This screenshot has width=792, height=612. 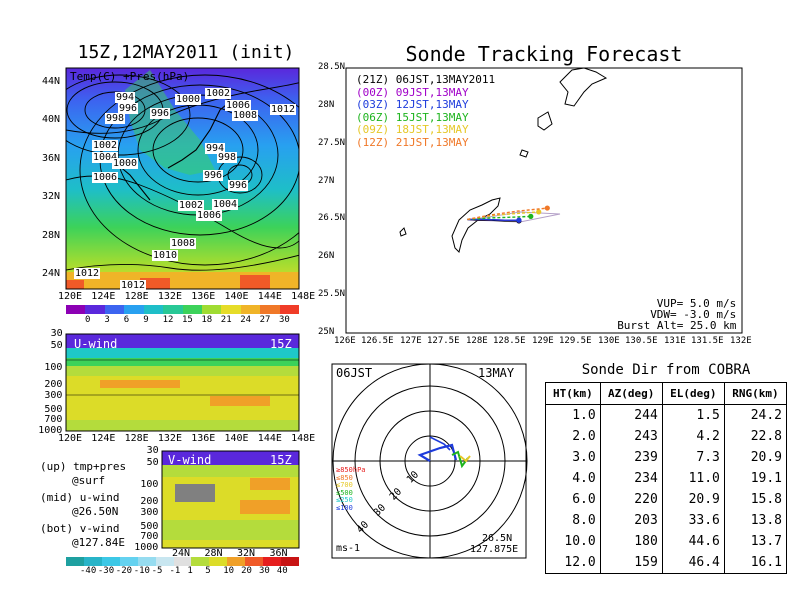 I want to click on notes-up-level: @surf, so click(x=89, y=480).